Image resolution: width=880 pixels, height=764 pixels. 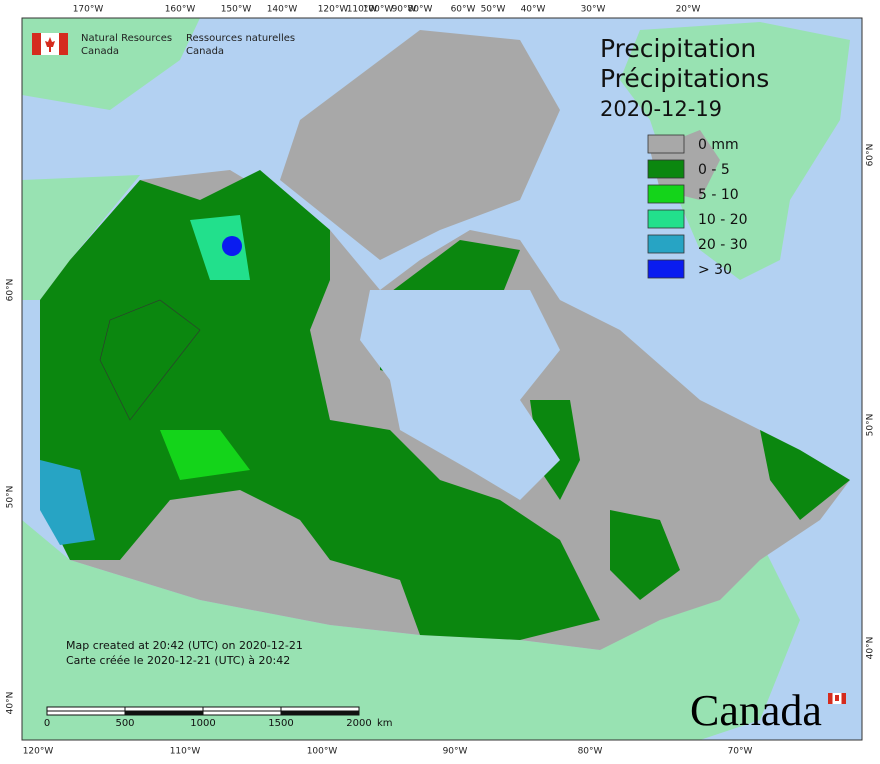 I want to click on agency-en: Natural Resources, so click(x=126, y=38).